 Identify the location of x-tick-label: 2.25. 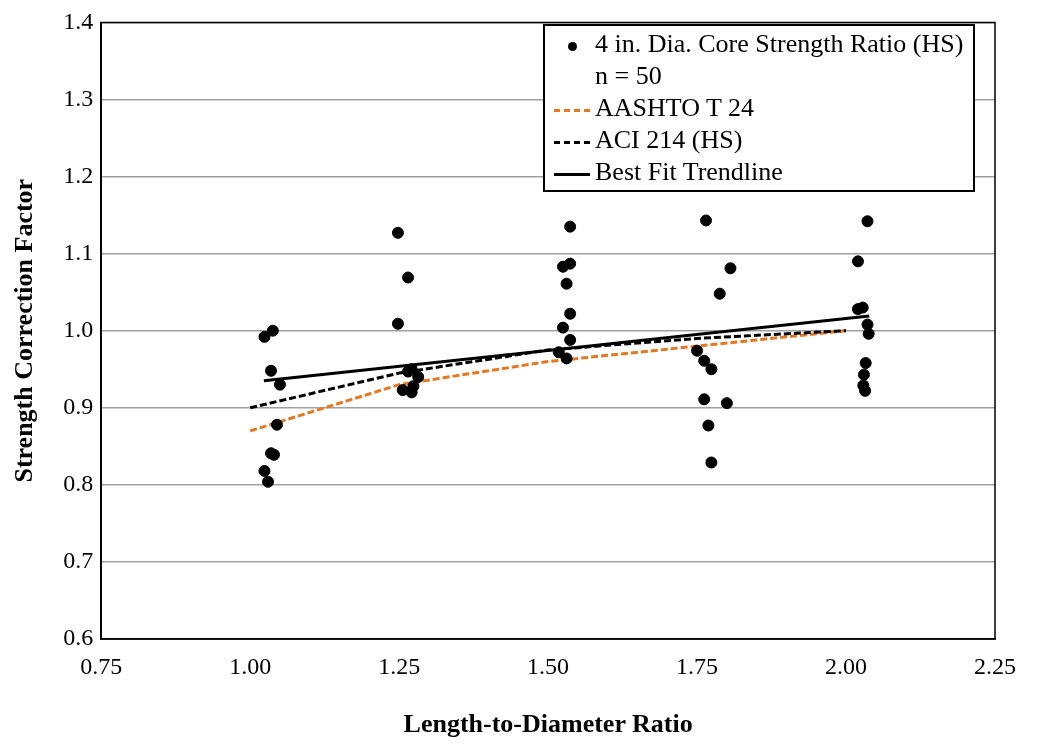
(995, 665).